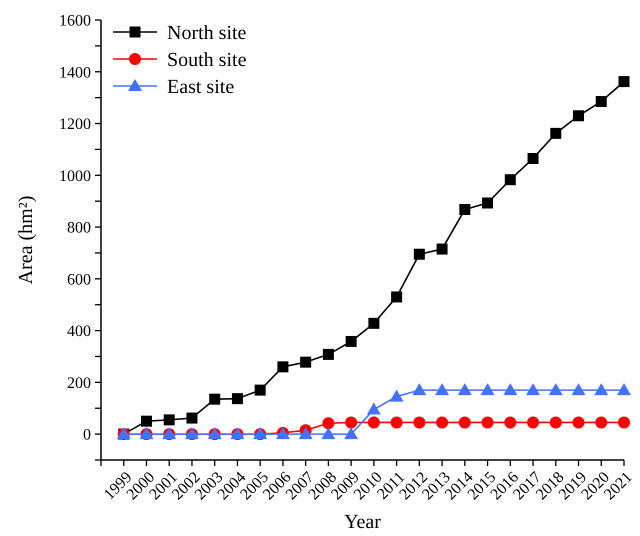 The height and width of the screenshot is (536, 640). I want to click on y-tick-label: 0, so click(87, 435).